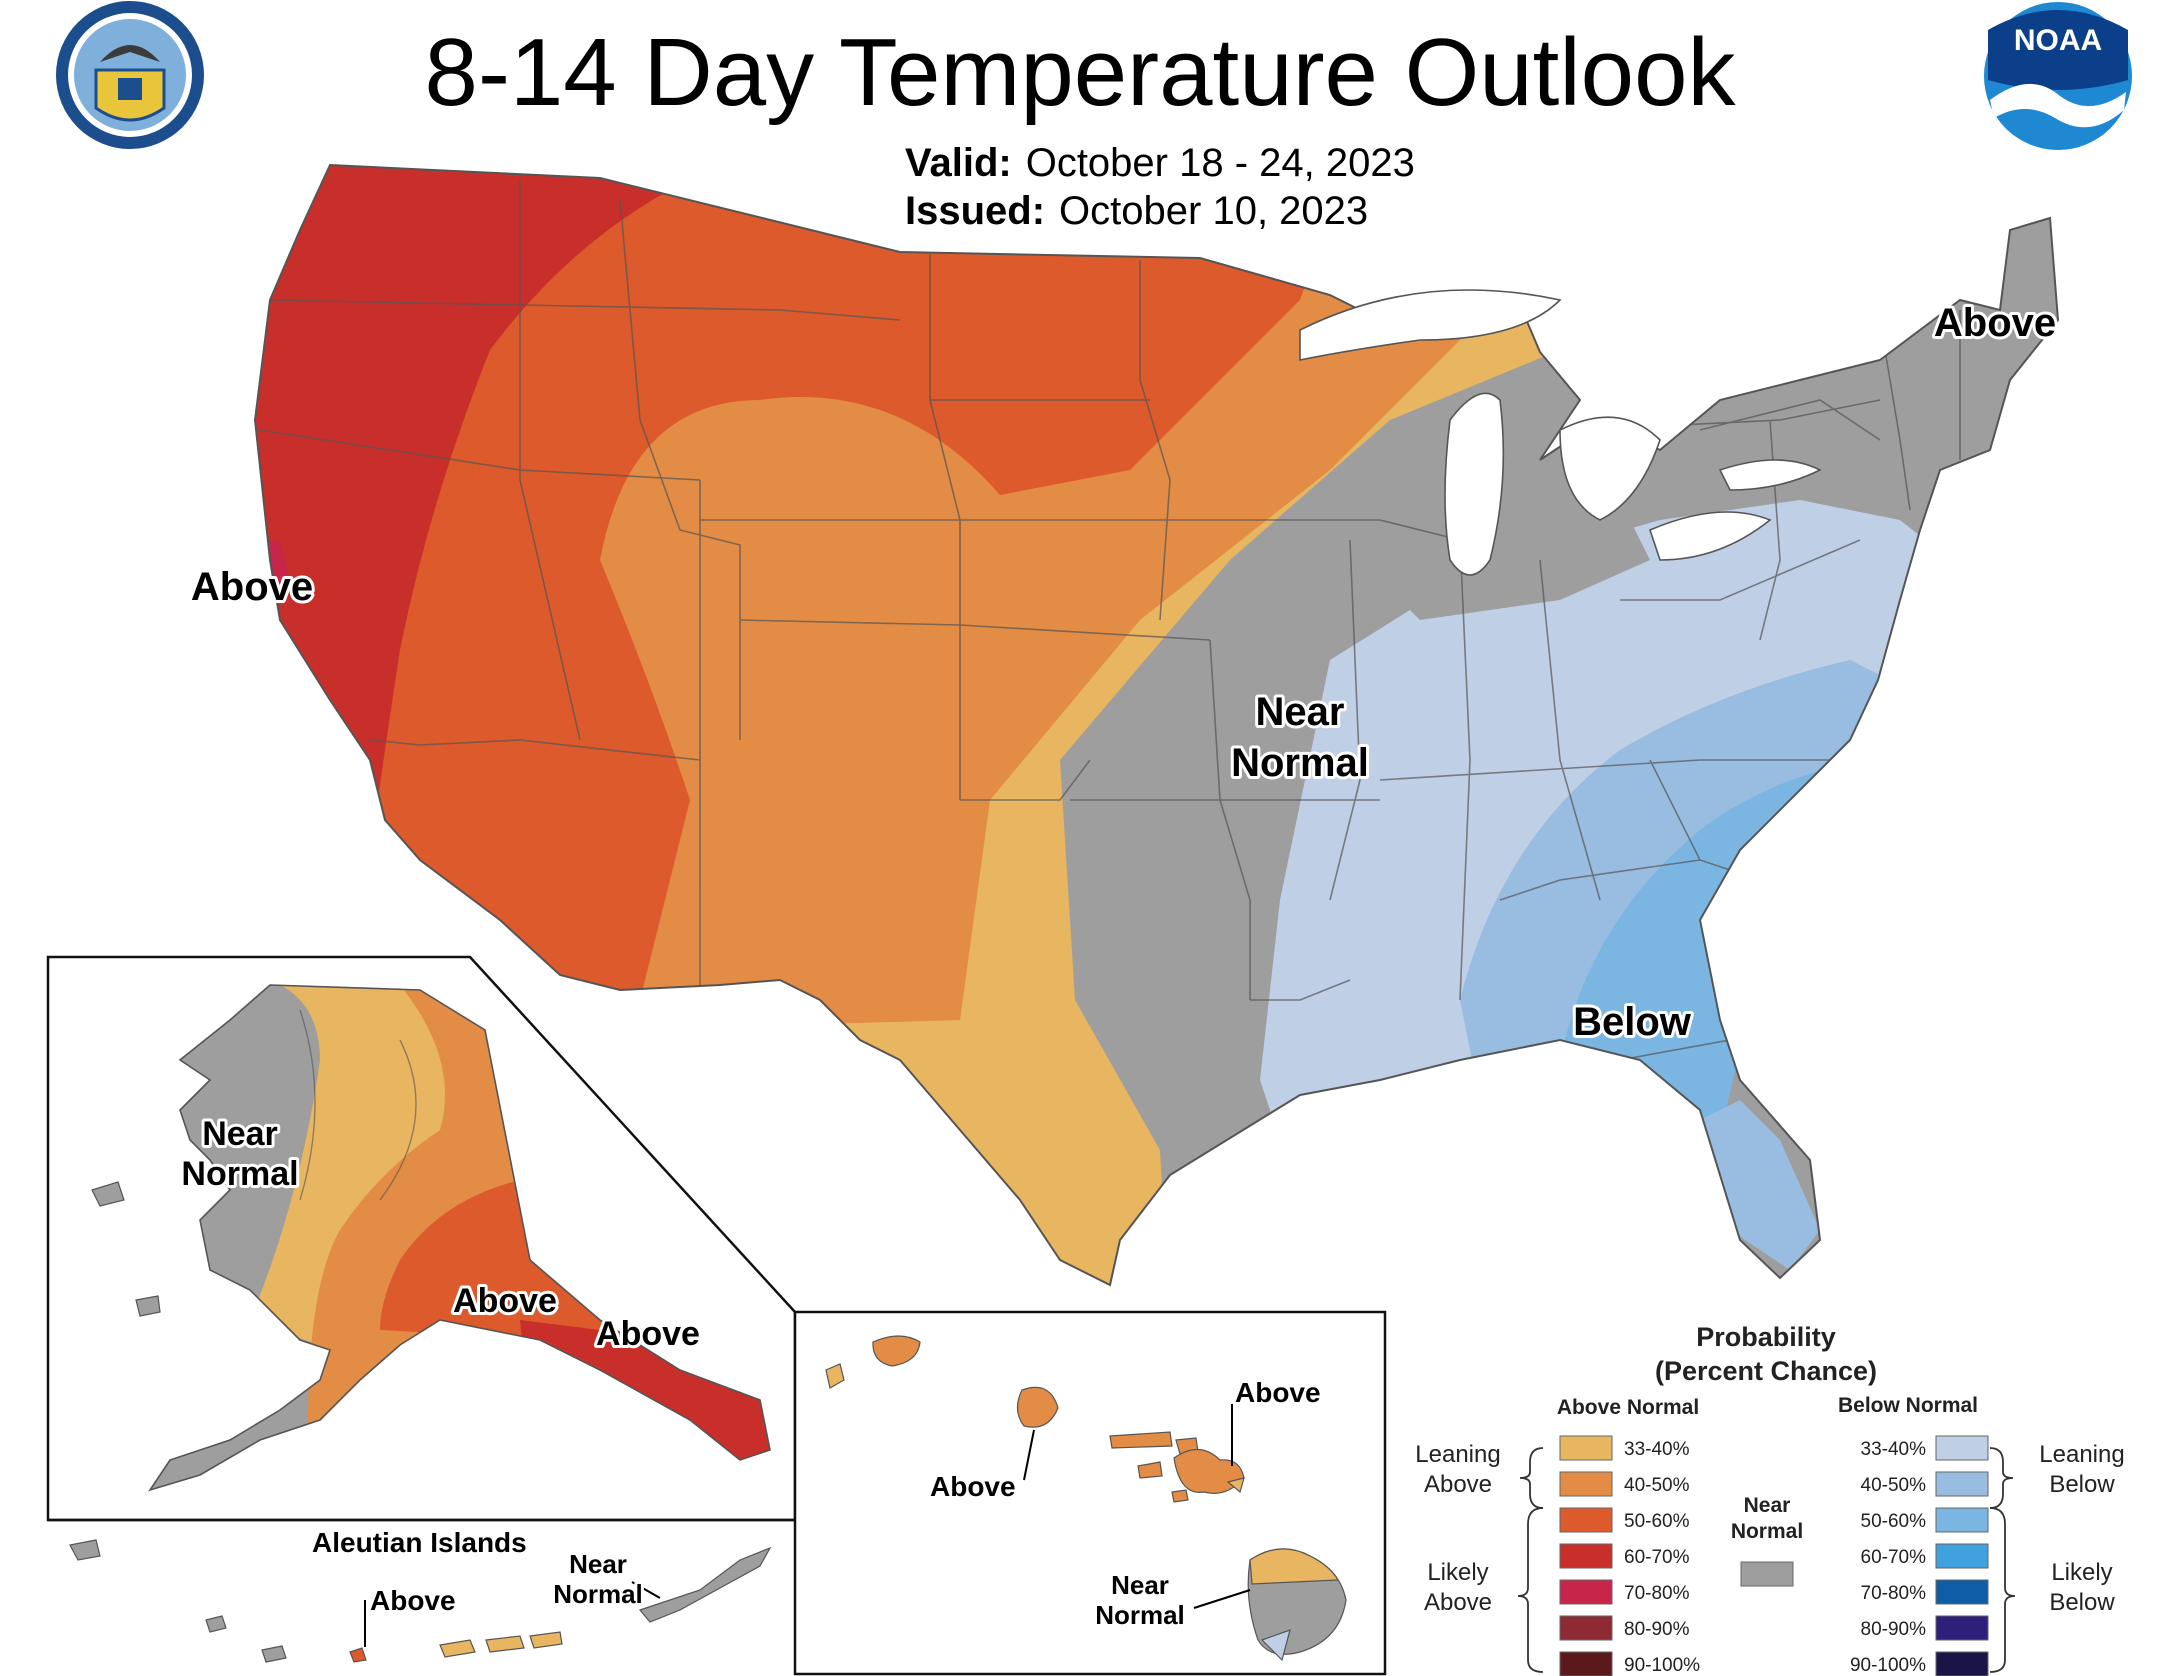 The image size is (2160, 1676). What do you see at coordinates (1632, 1022) in the screenshot?
I see `conus-below-label: Below` at bounding box center [1632, 1022].